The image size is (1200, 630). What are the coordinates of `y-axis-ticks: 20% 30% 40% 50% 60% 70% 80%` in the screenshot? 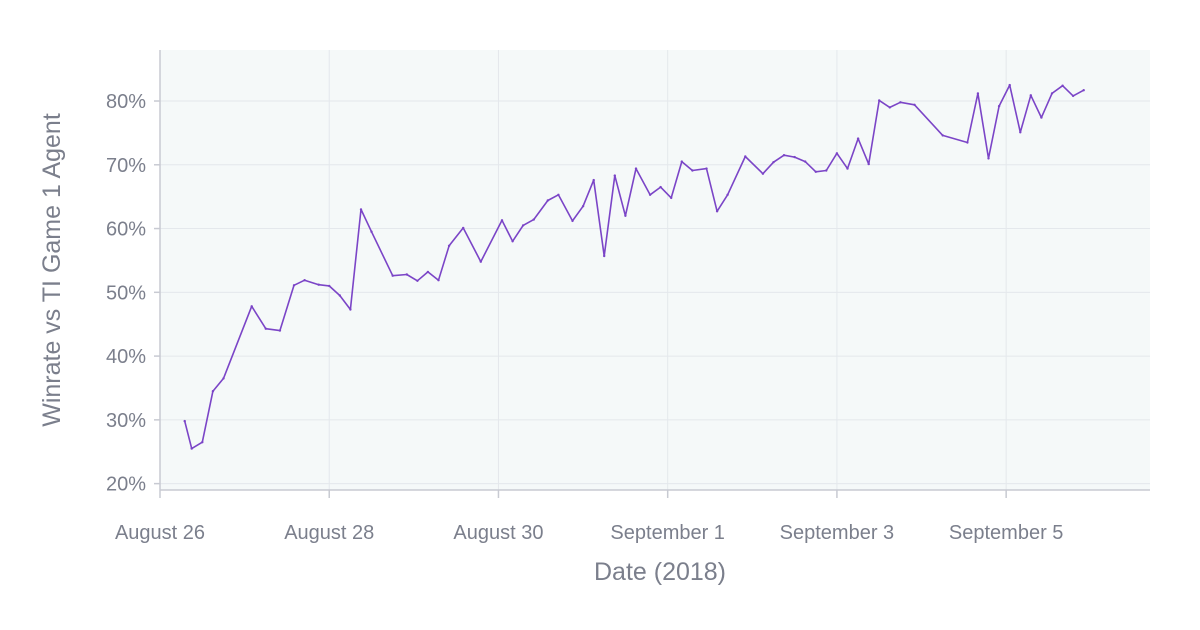 It's located at (133, 293).